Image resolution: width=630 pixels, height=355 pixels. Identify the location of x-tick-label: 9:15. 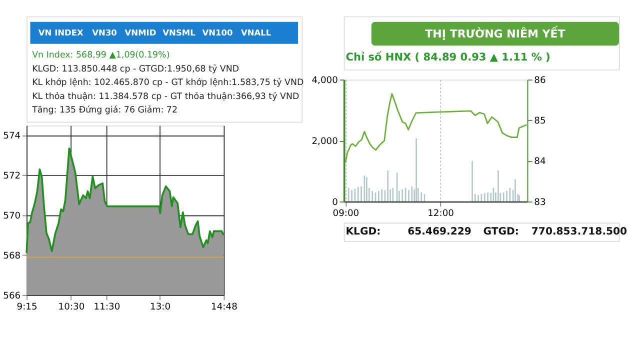
(27, 306).